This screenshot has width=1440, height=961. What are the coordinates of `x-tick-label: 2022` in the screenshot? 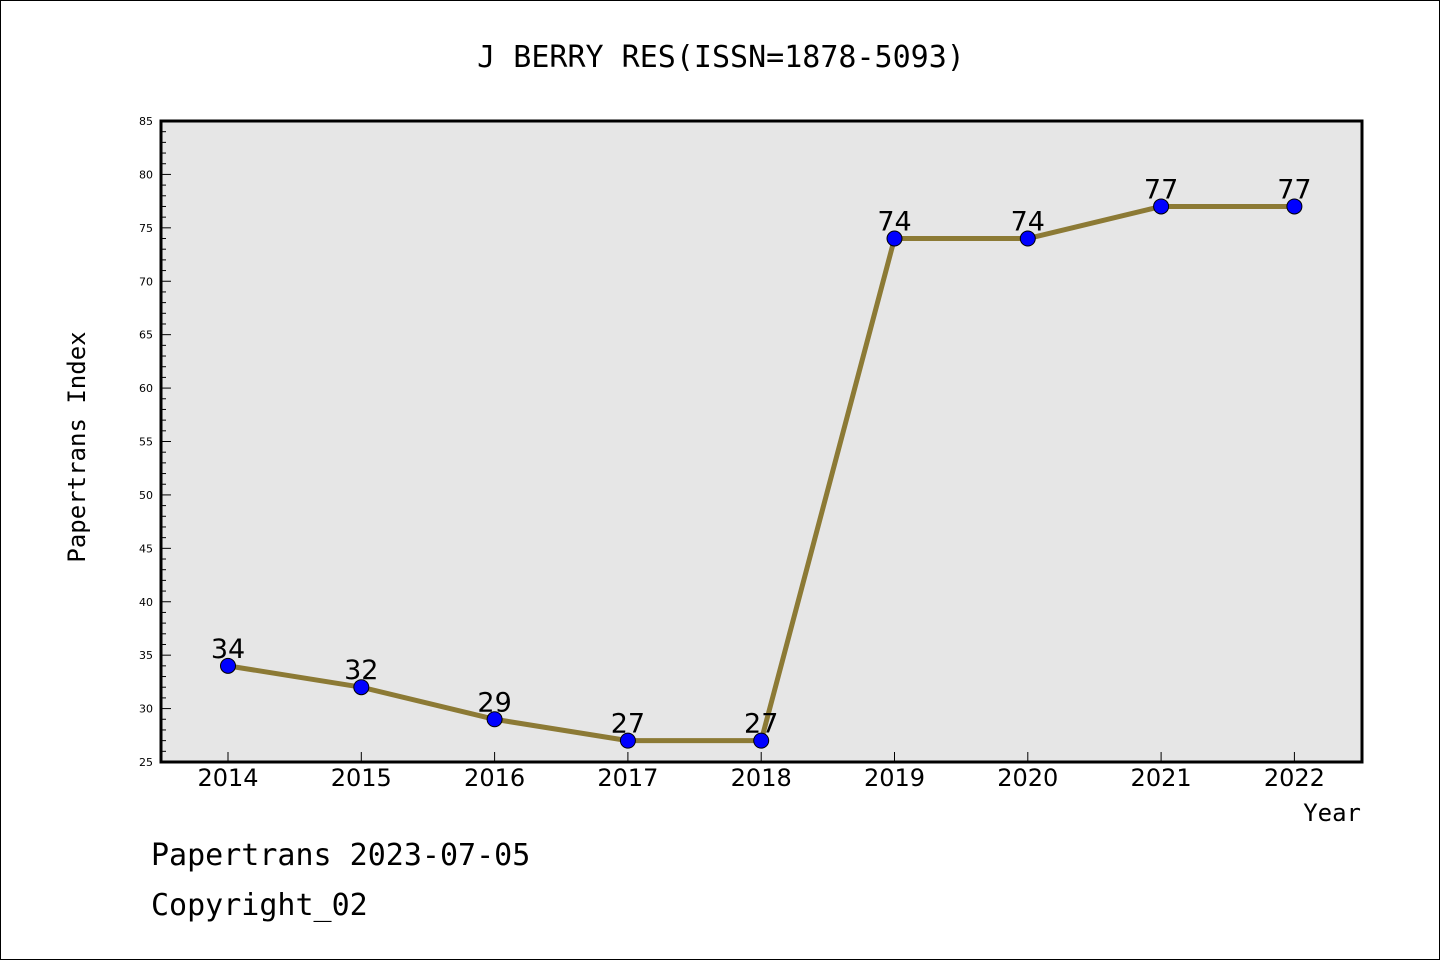 It's located at (1294, 778).